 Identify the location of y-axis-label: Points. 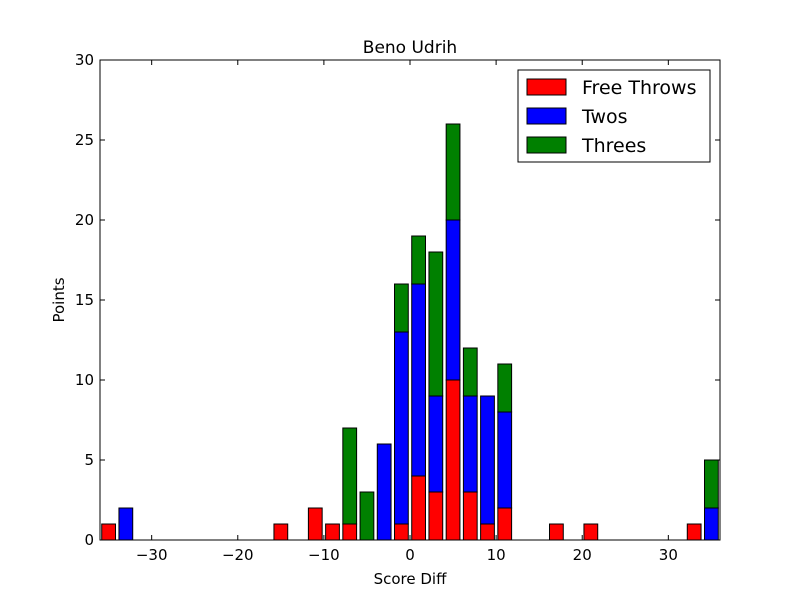
(59, 299).